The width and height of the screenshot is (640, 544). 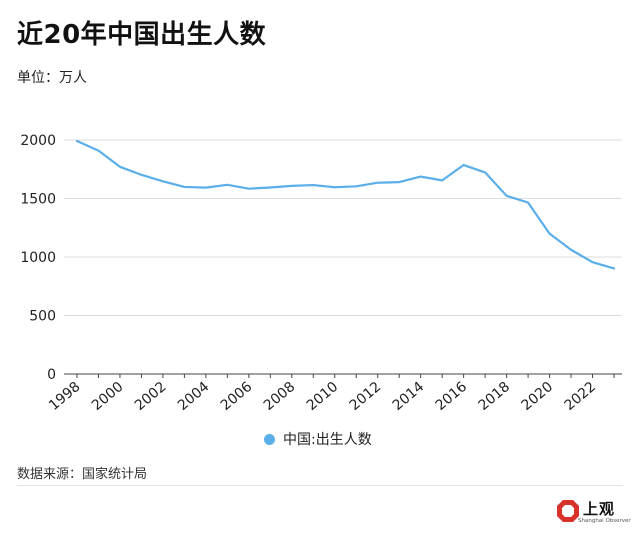 I want to click on x-tick-label: 2020, so click(x=538, y=396).